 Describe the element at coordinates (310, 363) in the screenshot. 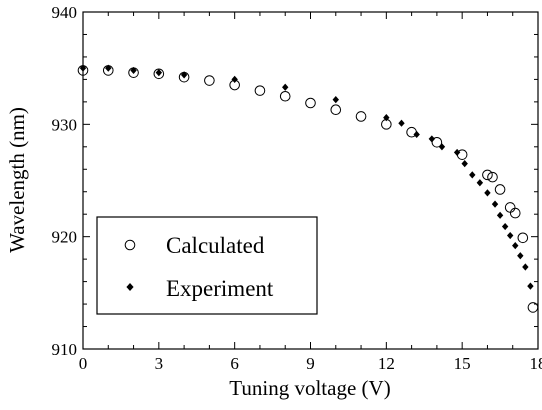

I see `x-tick-label: 9` at that location.